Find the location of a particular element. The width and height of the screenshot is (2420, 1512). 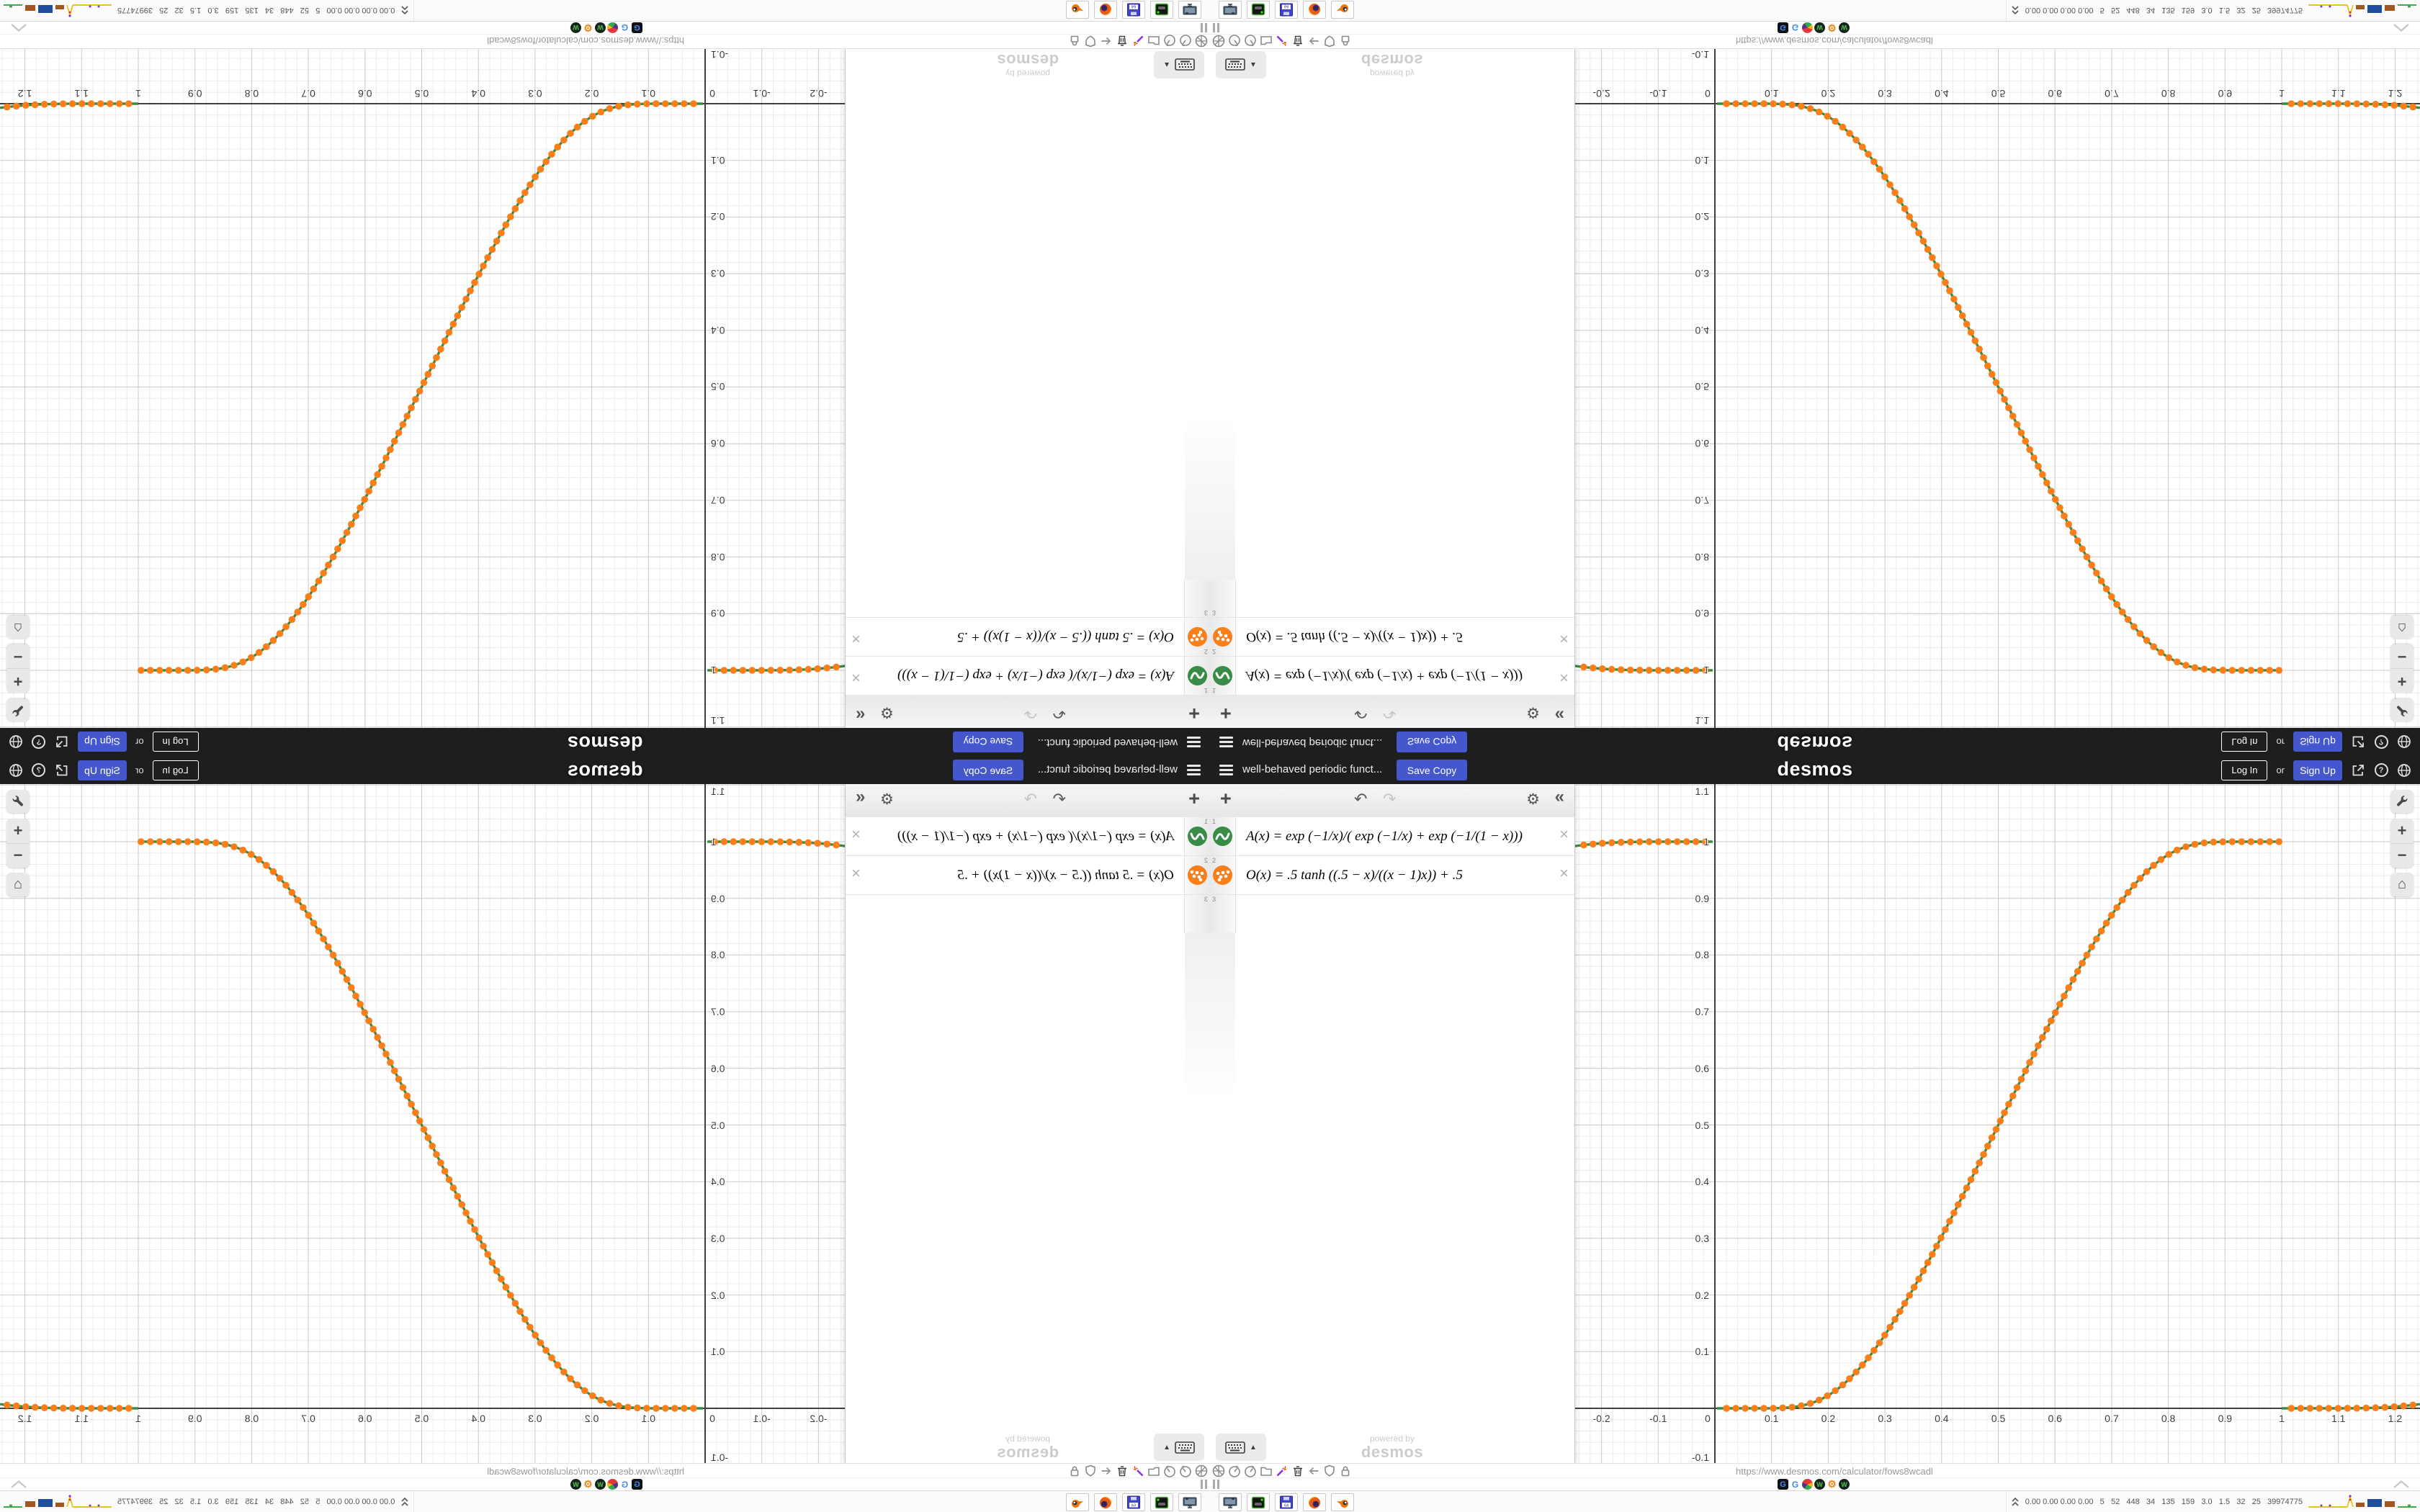

edit-list-gear-icon: ⚙ is located at coordinates (887, 712).